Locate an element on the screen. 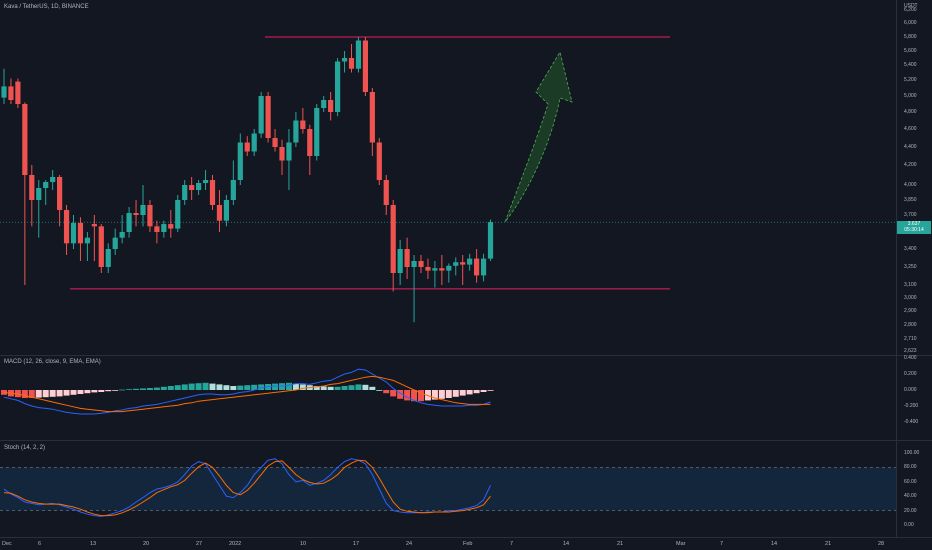 Image resolution: width=932 pixels, height=550 pixels. price-tick-label: 6,000 is located at coordinates (910, 23).